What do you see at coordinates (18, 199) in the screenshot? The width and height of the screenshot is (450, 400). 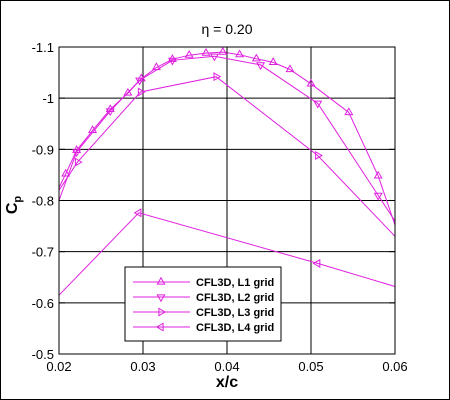 I see `y-axis-label-sub: p` at bounding box center [18, 199].